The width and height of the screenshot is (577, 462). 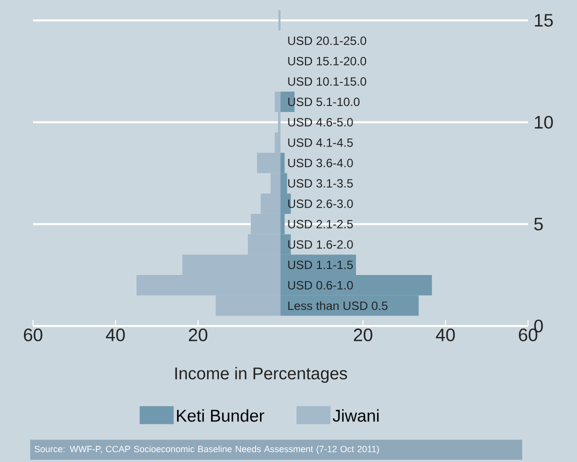 I want to click on y-tick-label: USD 20.1-25.0, so click(x=327, y=40).